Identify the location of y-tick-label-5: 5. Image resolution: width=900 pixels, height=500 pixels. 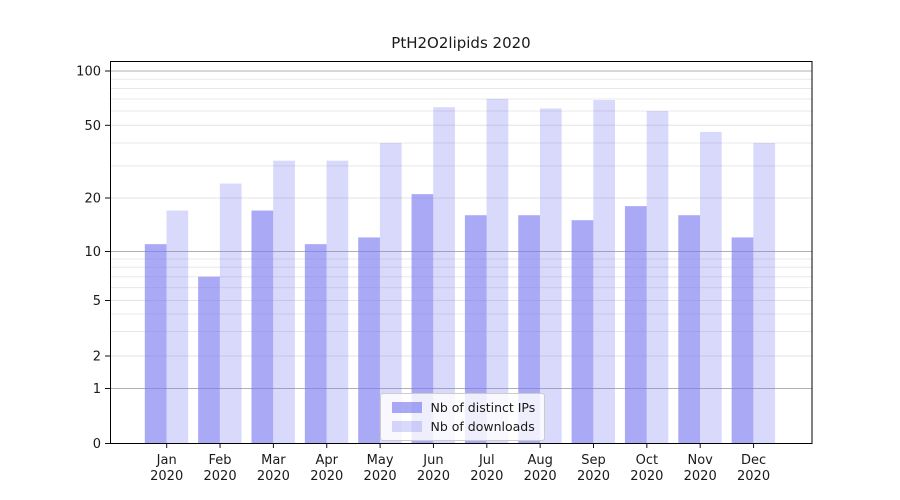
(97, 301).